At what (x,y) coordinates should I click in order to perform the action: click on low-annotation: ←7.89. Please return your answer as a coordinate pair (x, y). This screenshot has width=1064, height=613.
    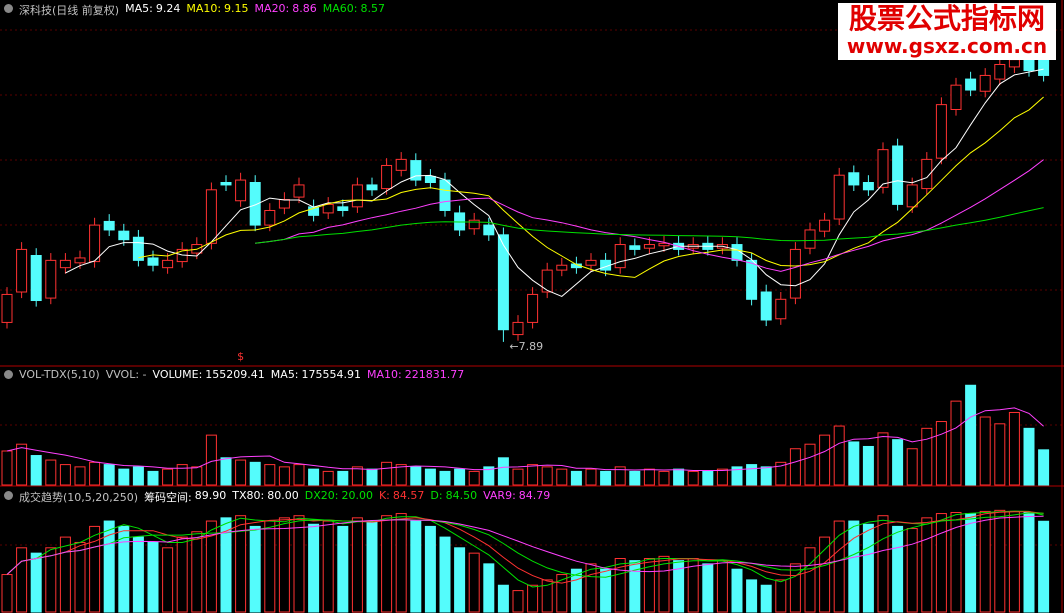
    Looking at the image, I should click on (526, 346).